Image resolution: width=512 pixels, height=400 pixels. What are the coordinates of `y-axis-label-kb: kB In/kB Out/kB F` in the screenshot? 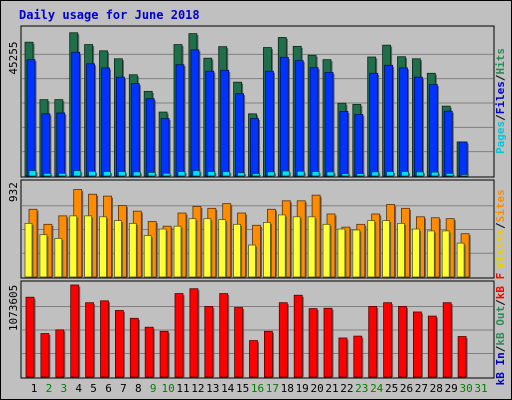 It's located at (500, 329).